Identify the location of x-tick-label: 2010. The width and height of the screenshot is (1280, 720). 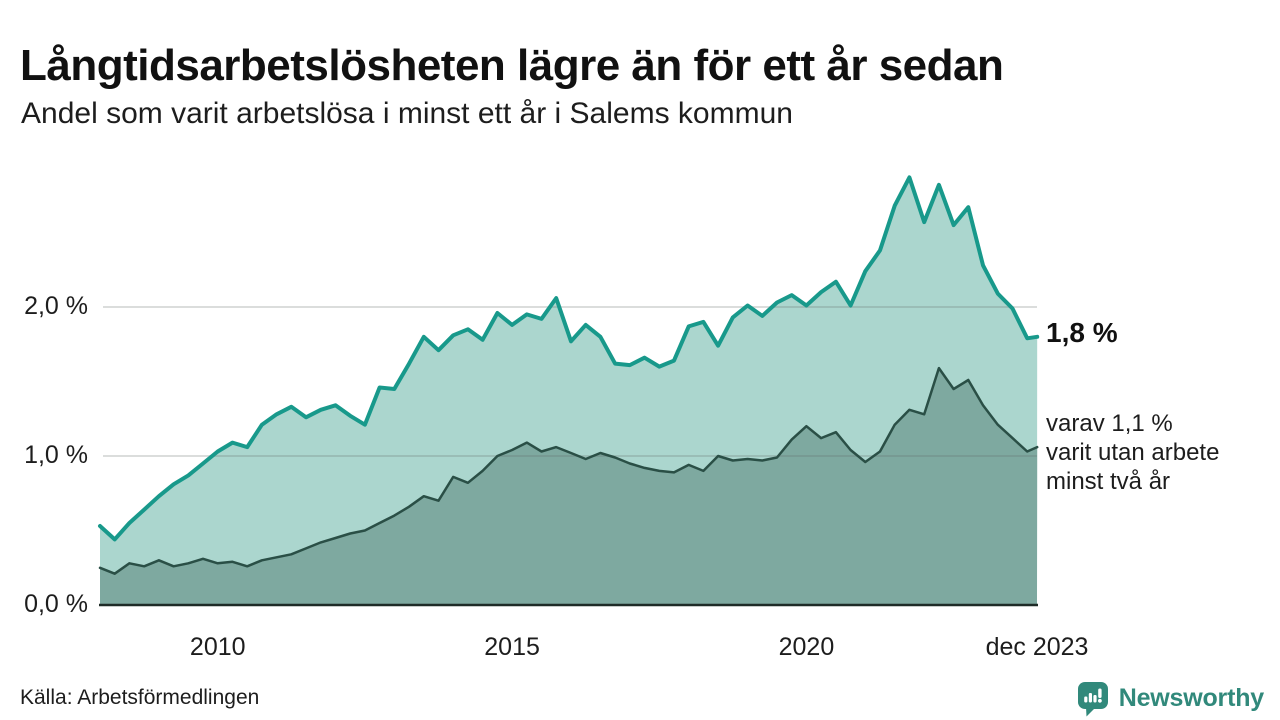
(217, 647).